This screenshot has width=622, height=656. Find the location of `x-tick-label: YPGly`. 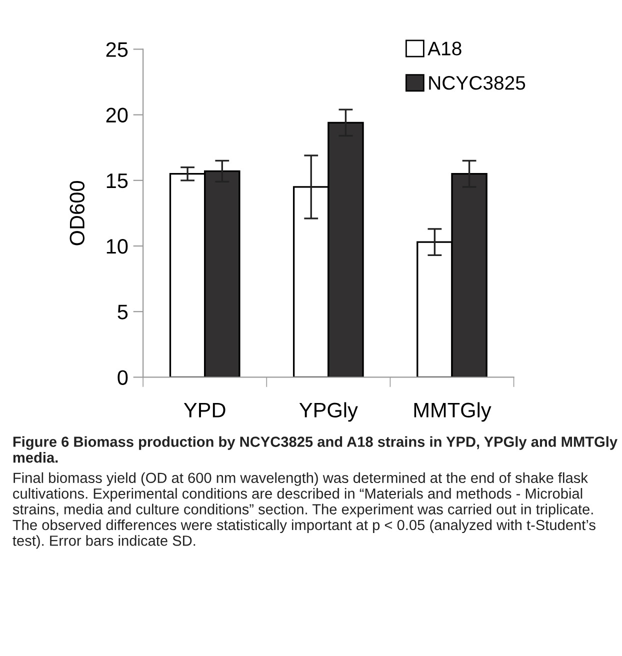

x-tick-label: YPGly is located at coordinates (328, 412).